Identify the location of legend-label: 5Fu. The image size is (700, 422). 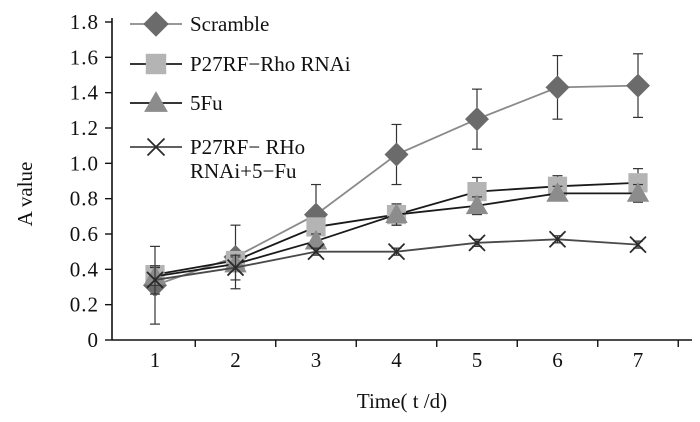
(206, 103).